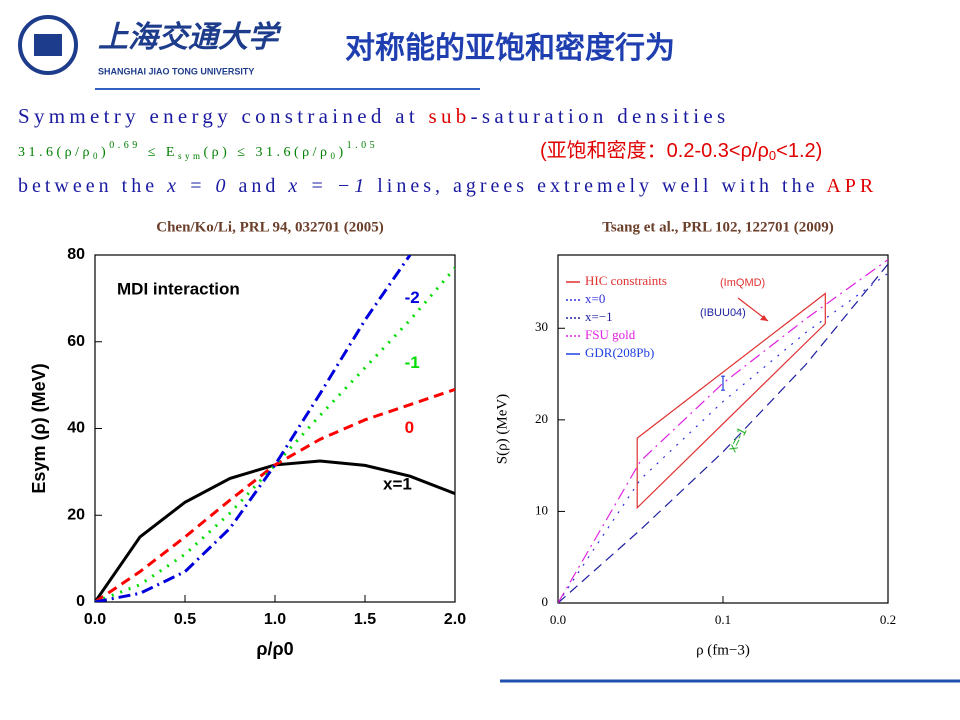  Describe the element at coordinates (327, 186) in the screenshot. I see `text: x = −1` at that location.